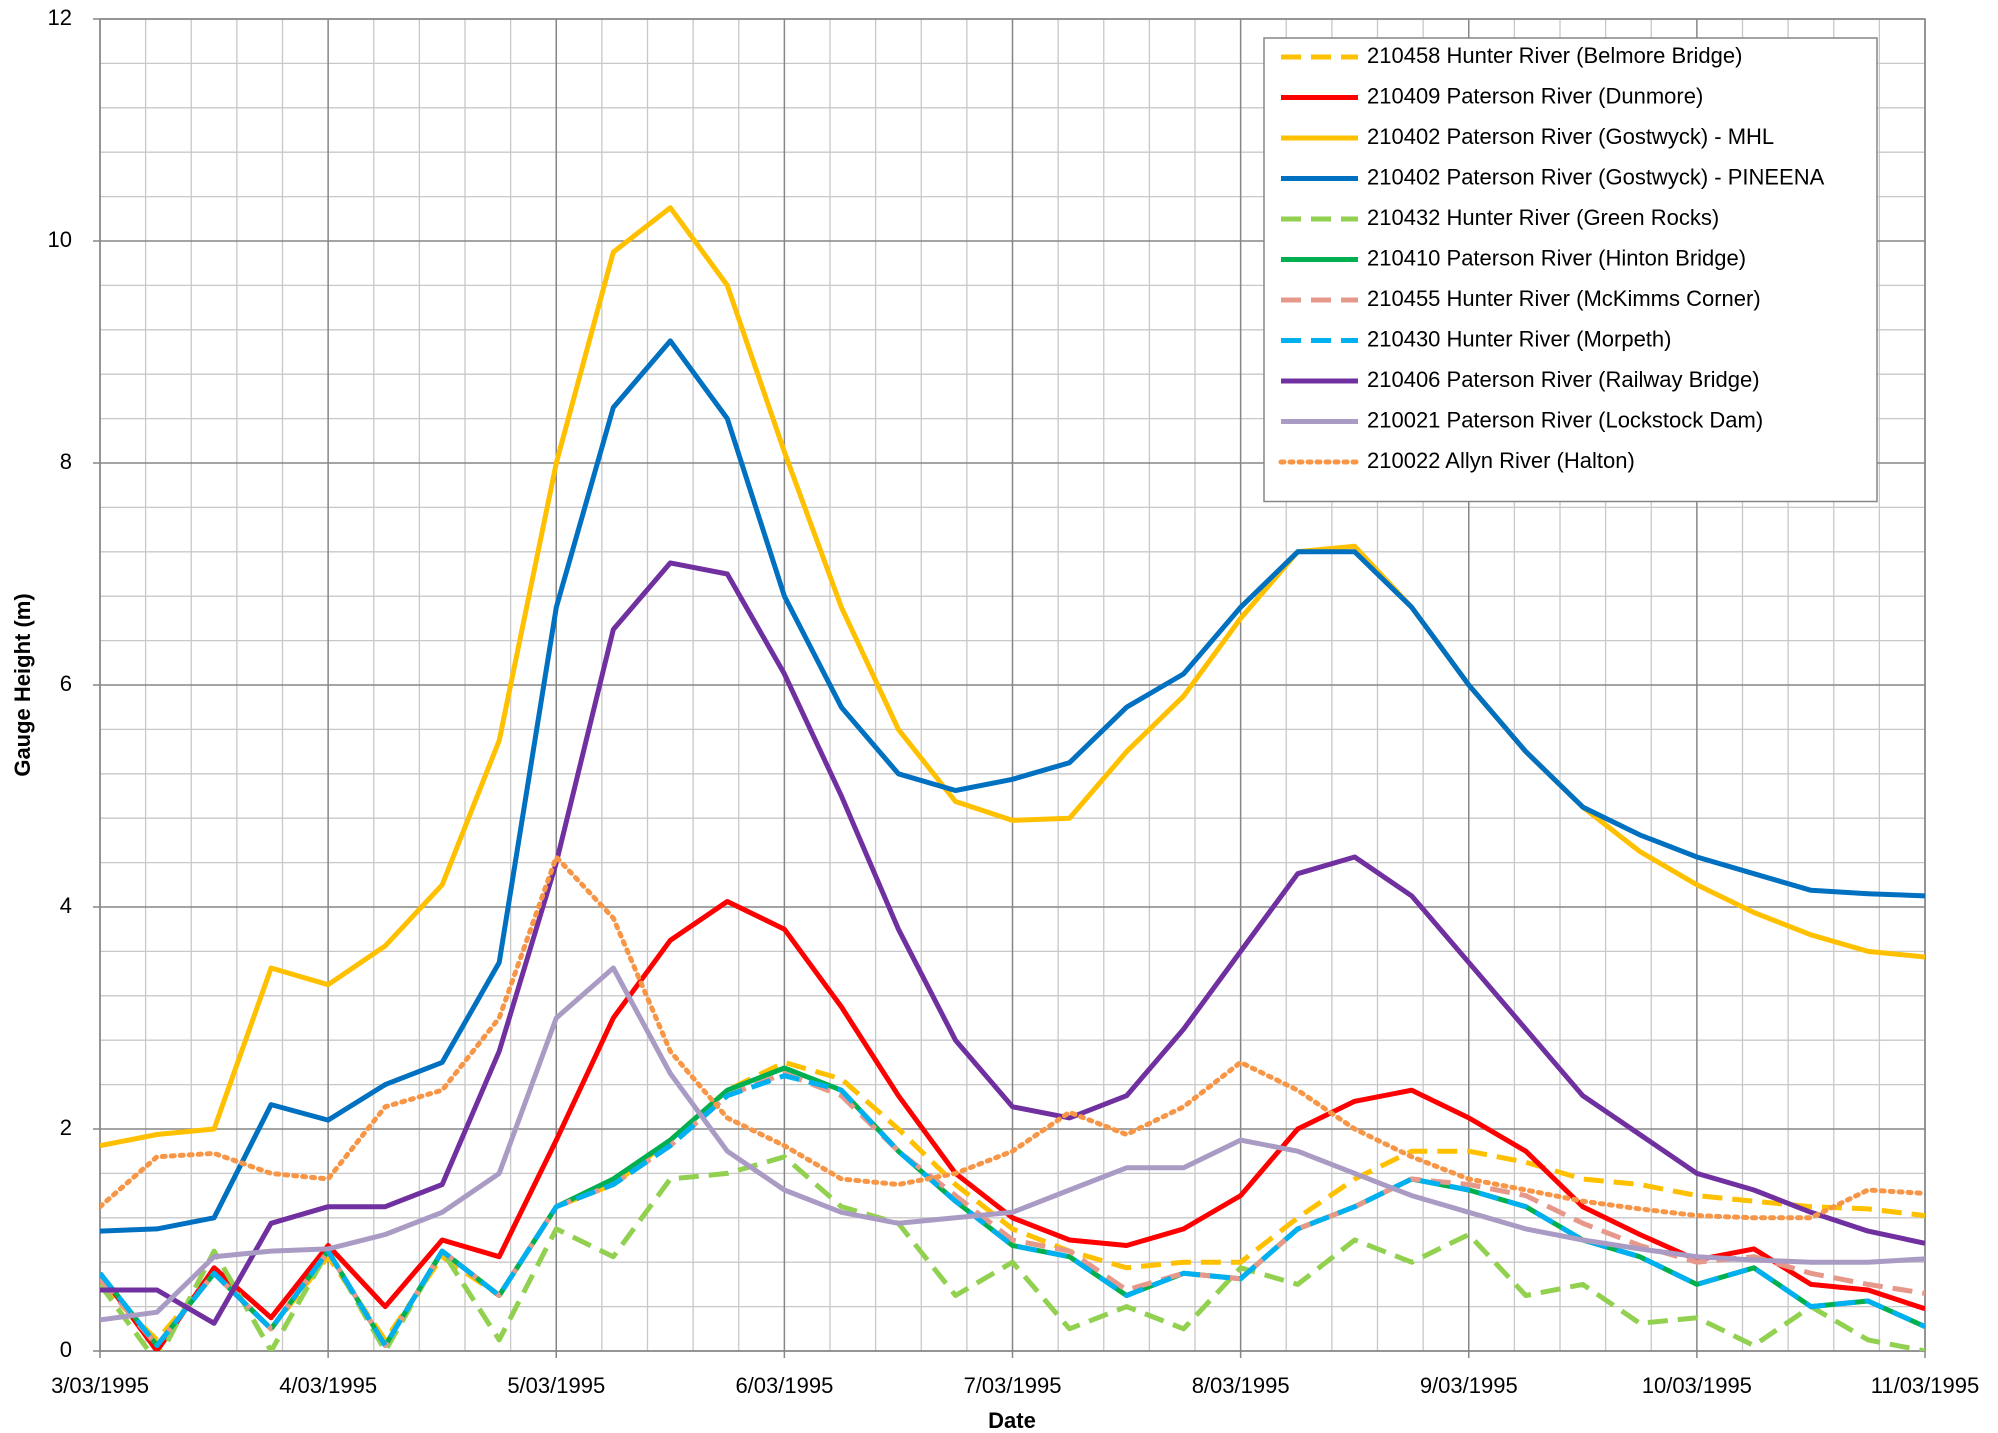 The height and width of the screenshot is (1433, 1998). I want to click on x-tick-label: 3/03/1995, so click(100, 1385).